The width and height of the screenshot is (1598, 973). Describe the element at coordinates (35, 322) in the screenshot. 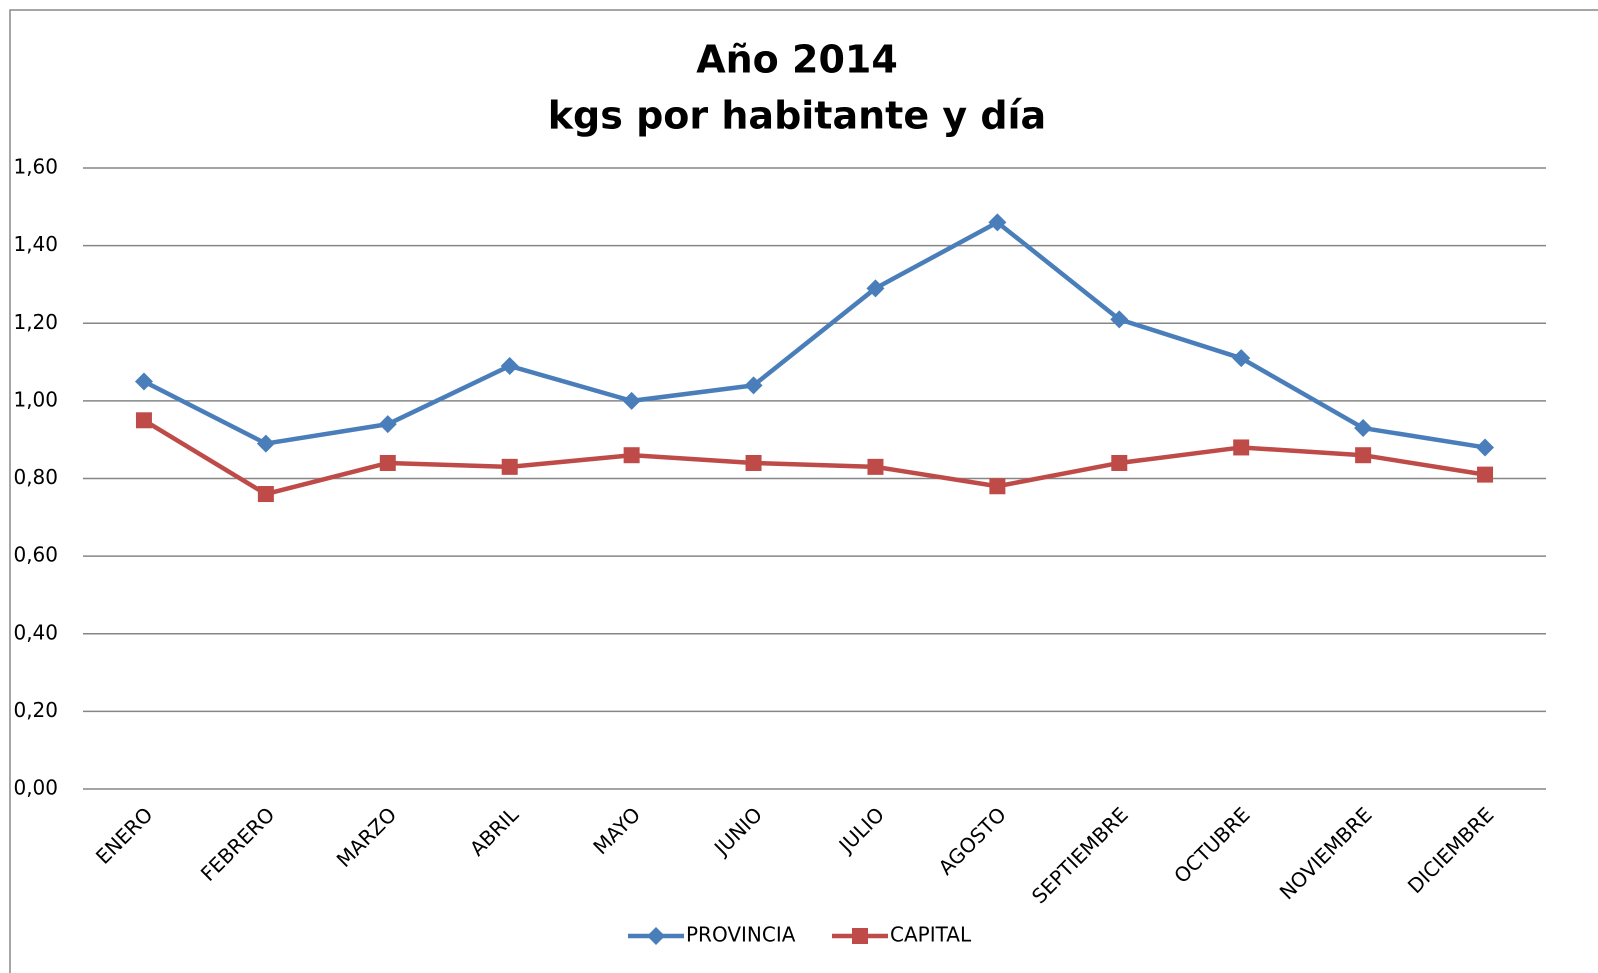

I see `y-tick-label: 1,20` at that location.